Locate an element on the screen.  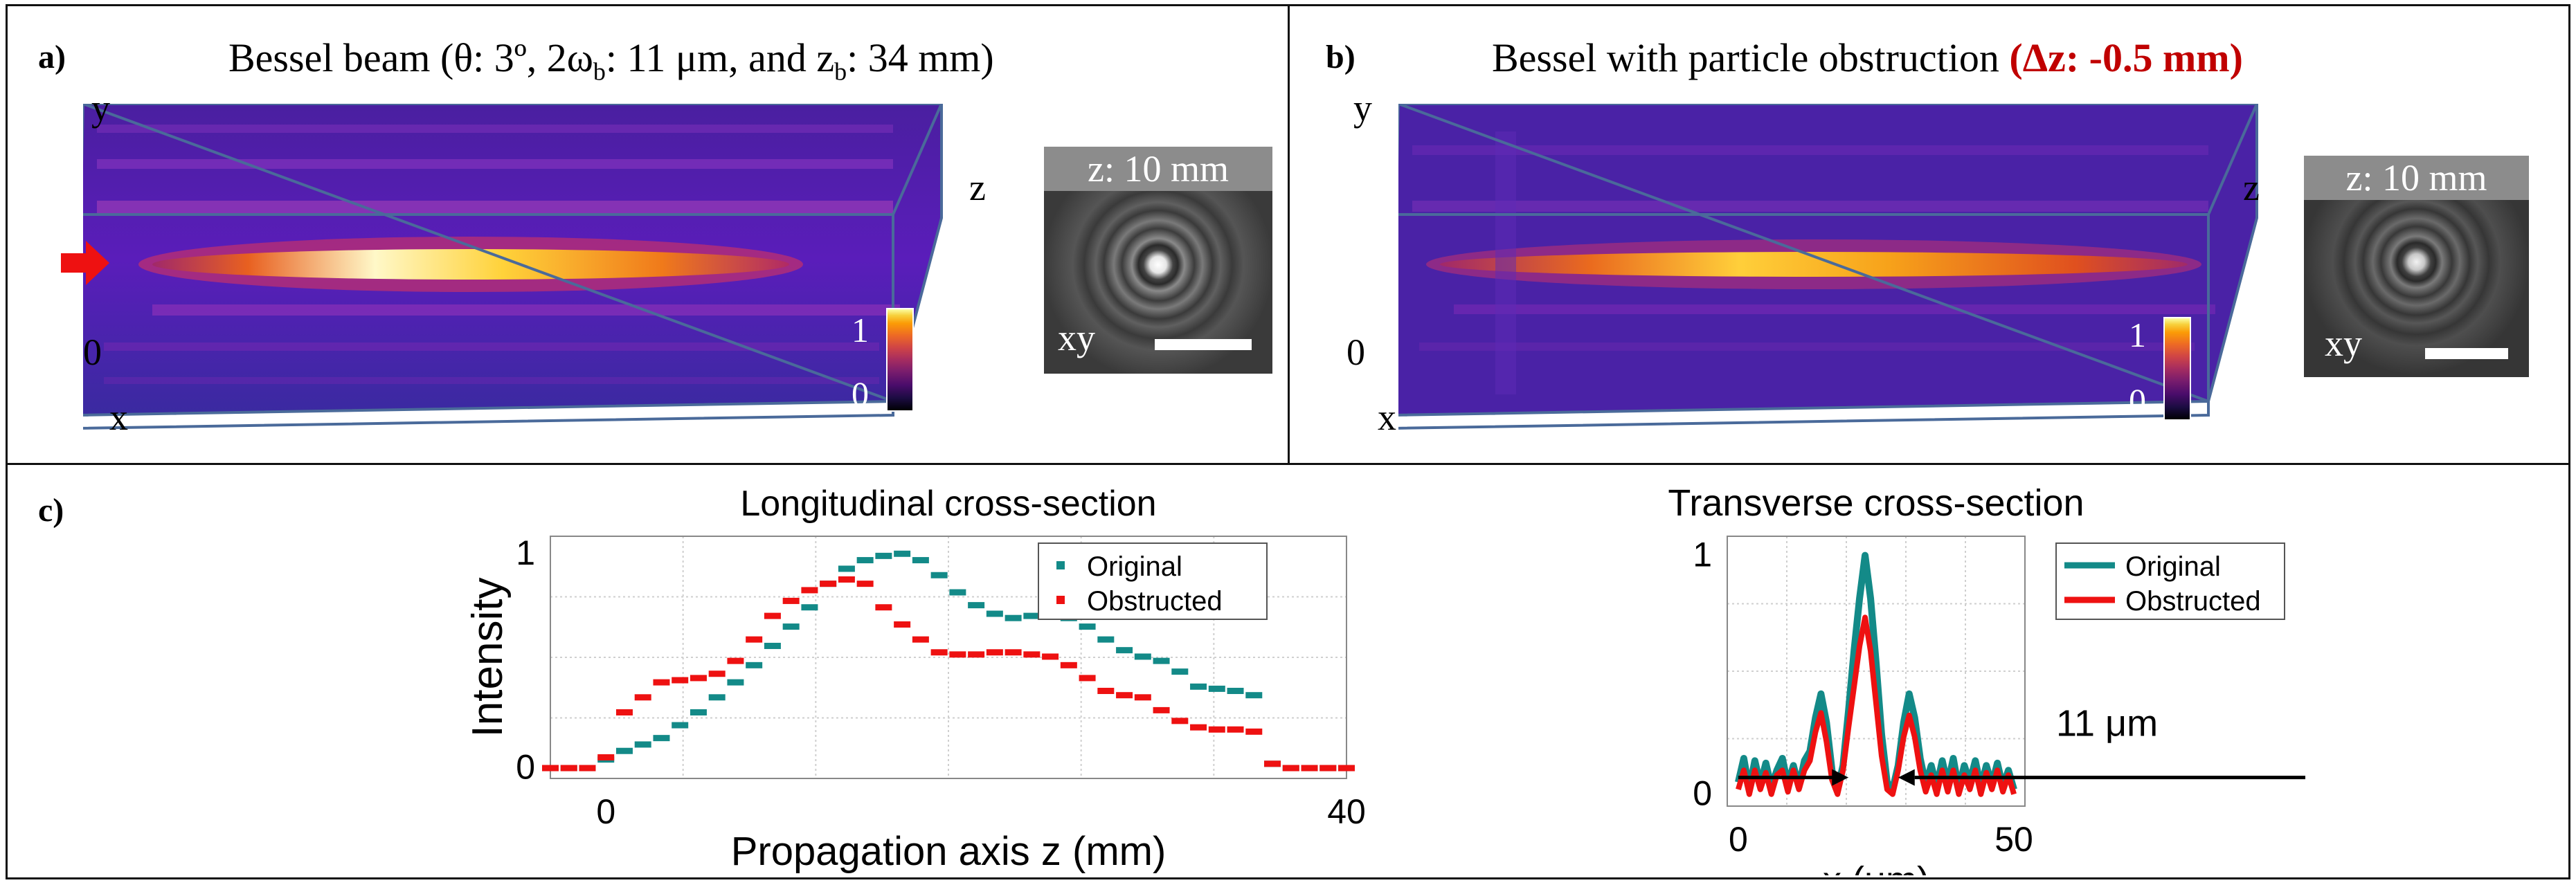
panel-c-label: c) is located at coordinates (51, 510).